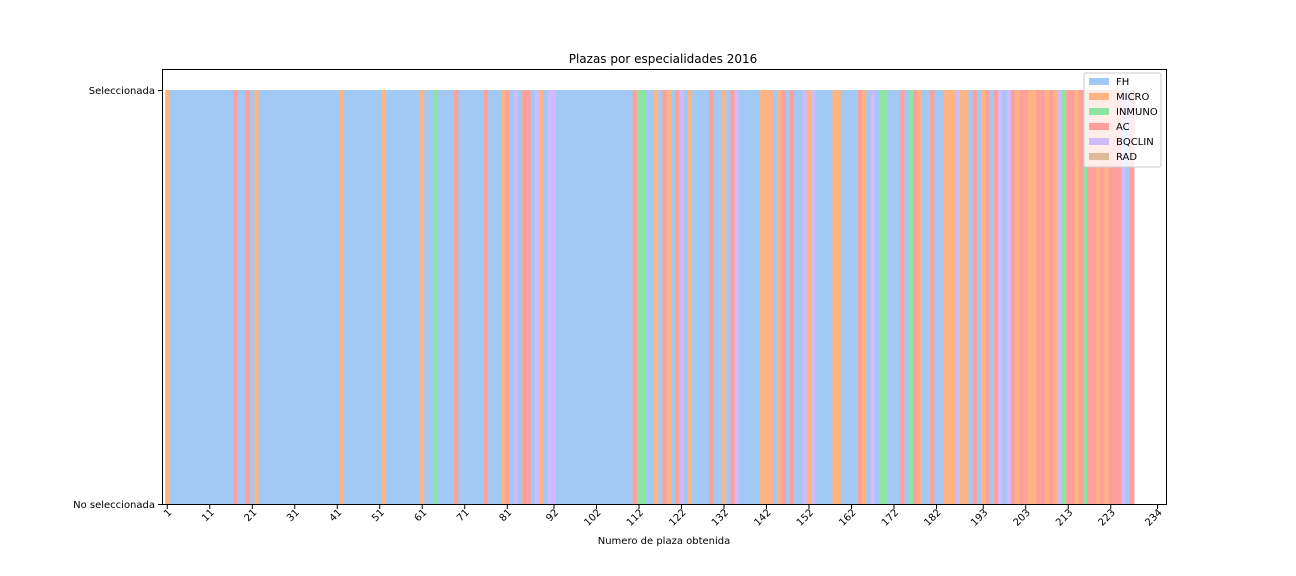 The image size is (1296, 576). Describe the element at coordinates (732, 297) in the screenshot. I see `bar-plaza-134-ac` at that location.